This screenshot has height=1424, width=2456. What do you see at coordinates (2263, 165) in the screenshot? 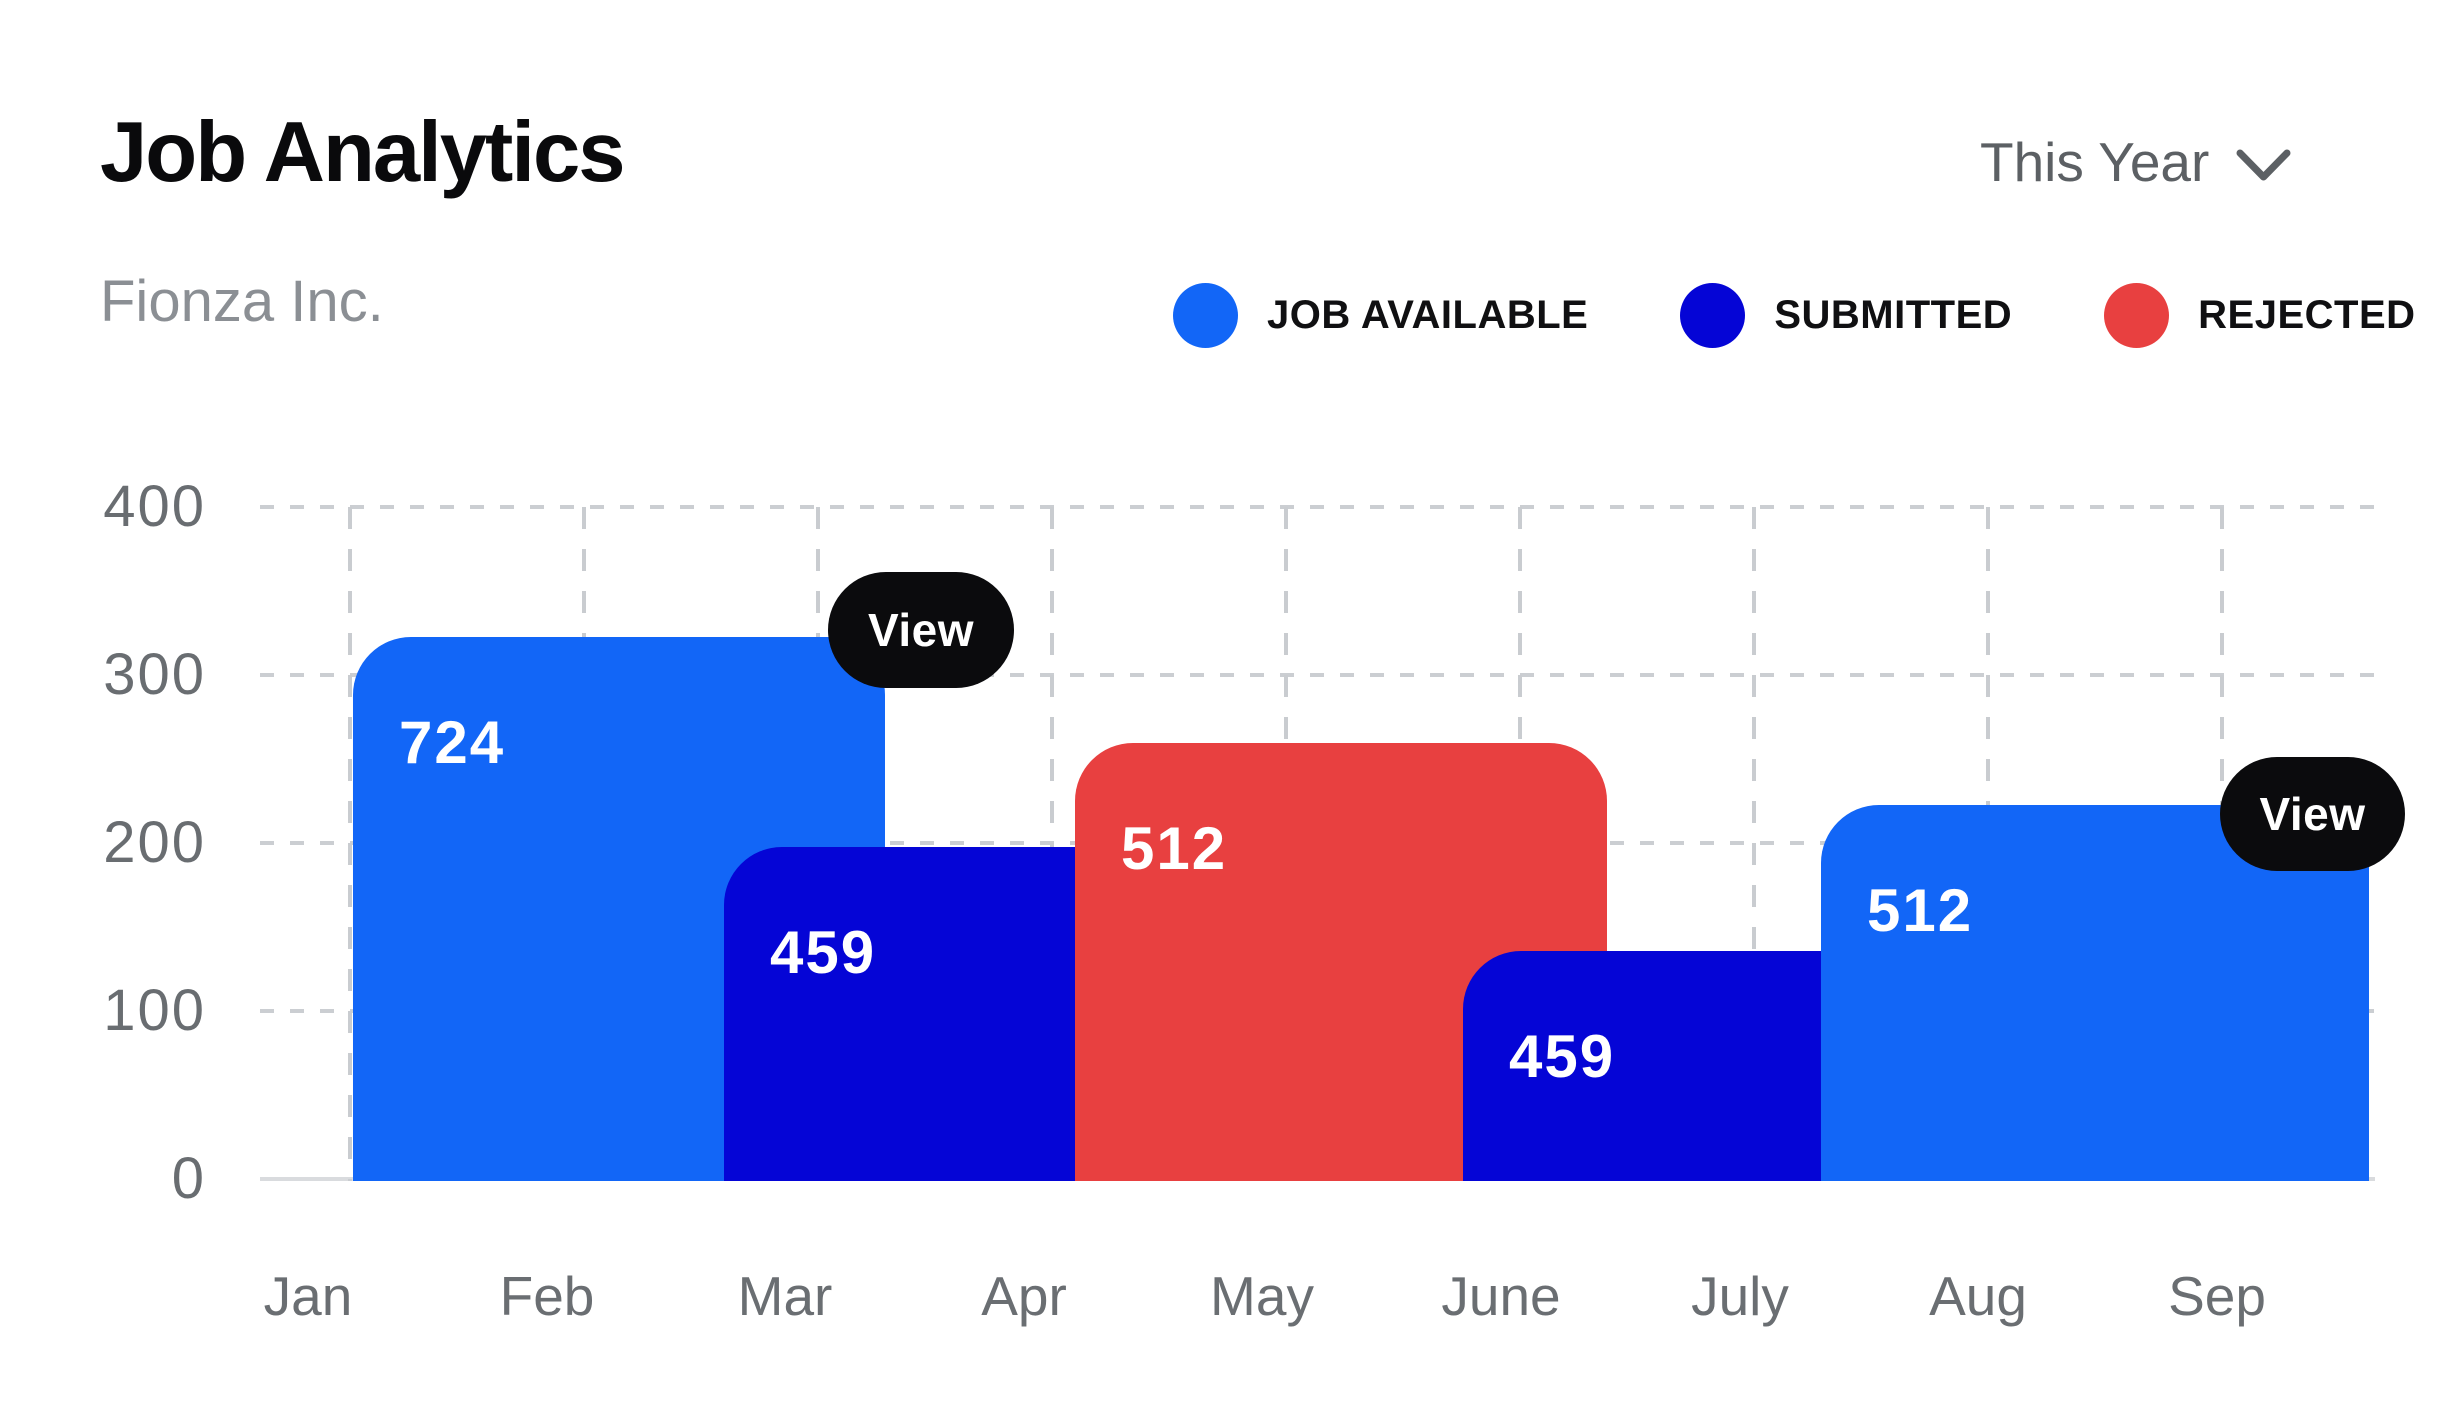
I see `chevron-down-icon` at bounding box center [2263, 165].